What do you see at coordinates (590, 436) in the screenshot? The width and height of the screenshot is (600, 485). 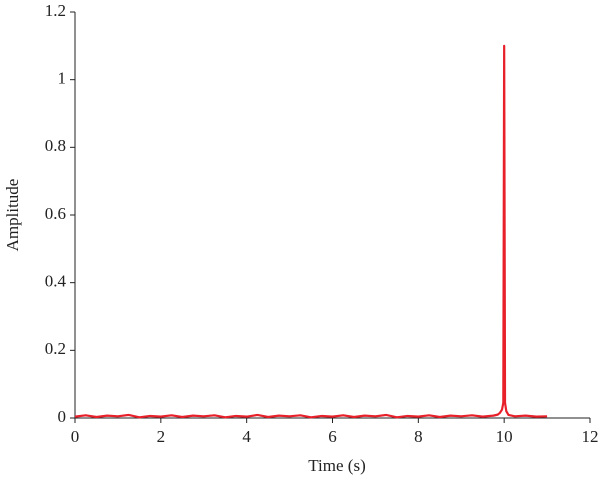 I see `x-tick-label: 12` at bounding box center [590, 436].